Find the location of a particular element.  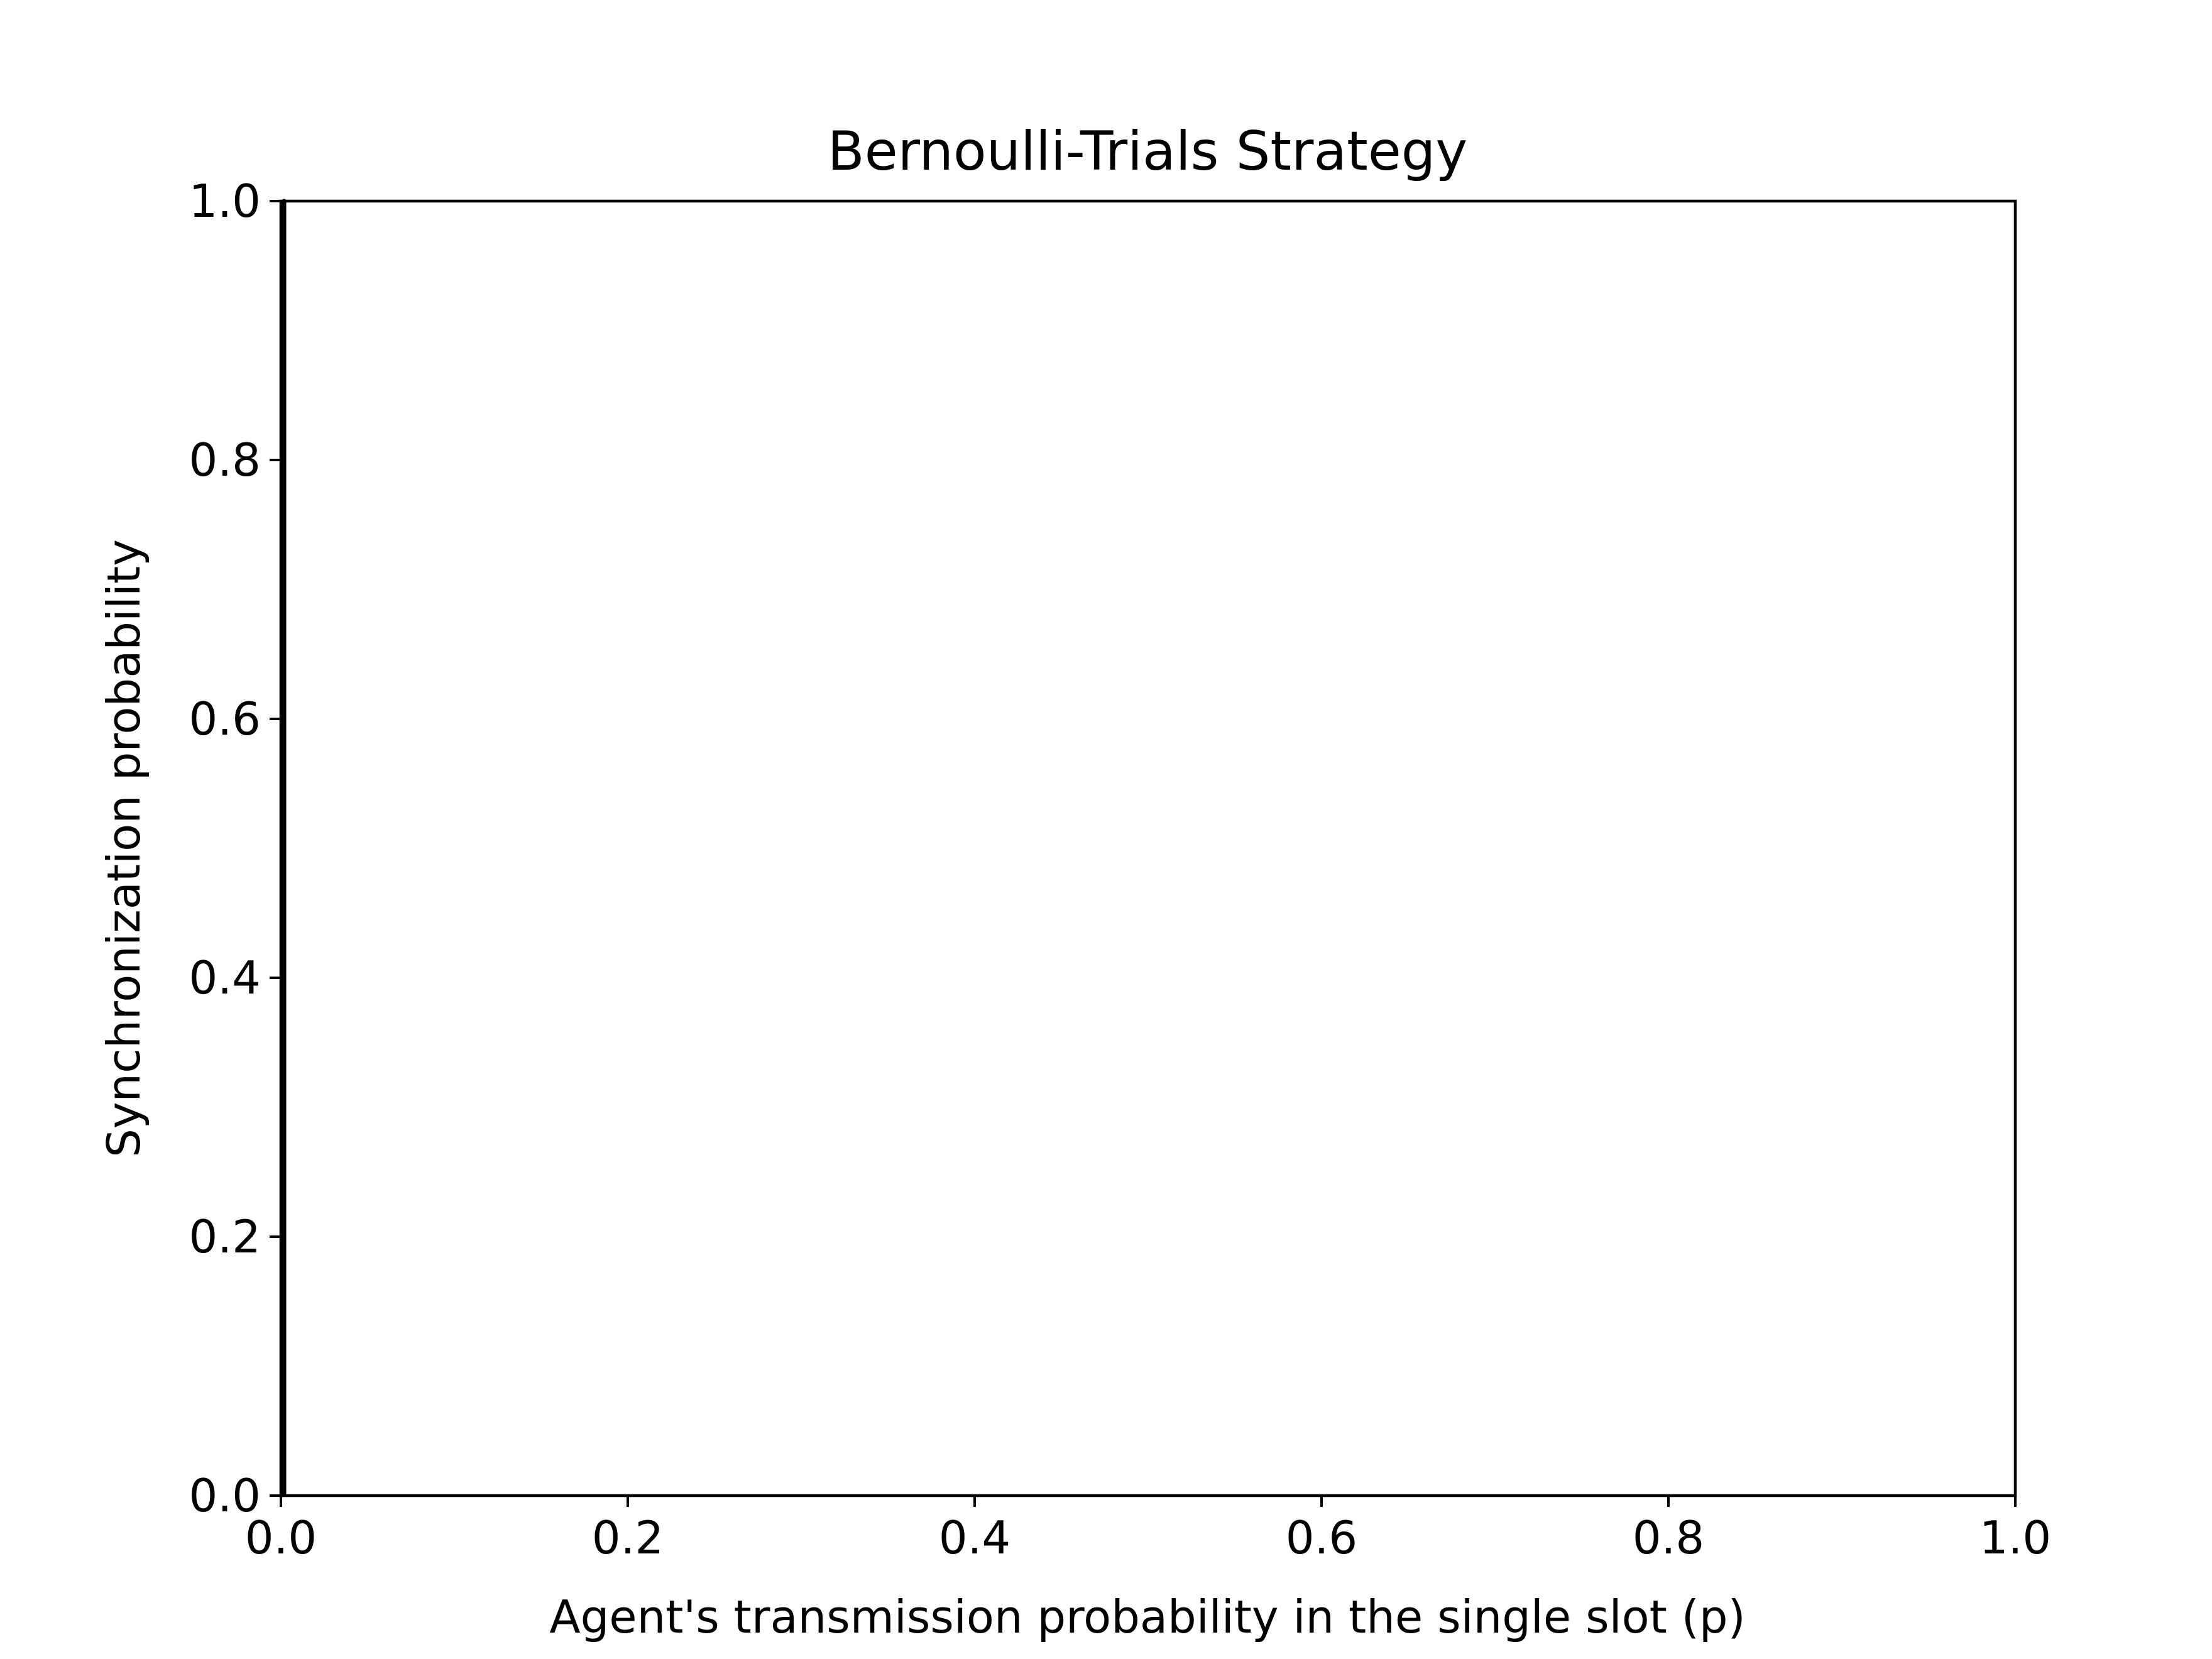

x-tick-label: 0.6 is located at coordinates (1322, 1538).